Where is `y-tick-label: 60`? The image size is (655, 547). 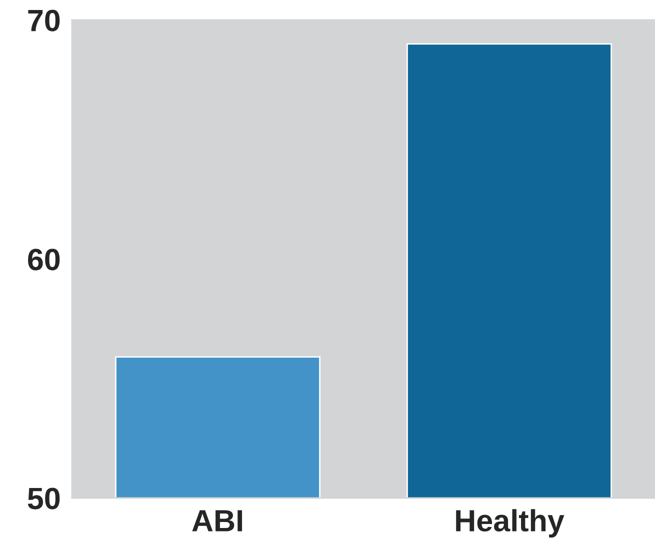 y-tick-label: 60 is located at coordinates (44, 259).